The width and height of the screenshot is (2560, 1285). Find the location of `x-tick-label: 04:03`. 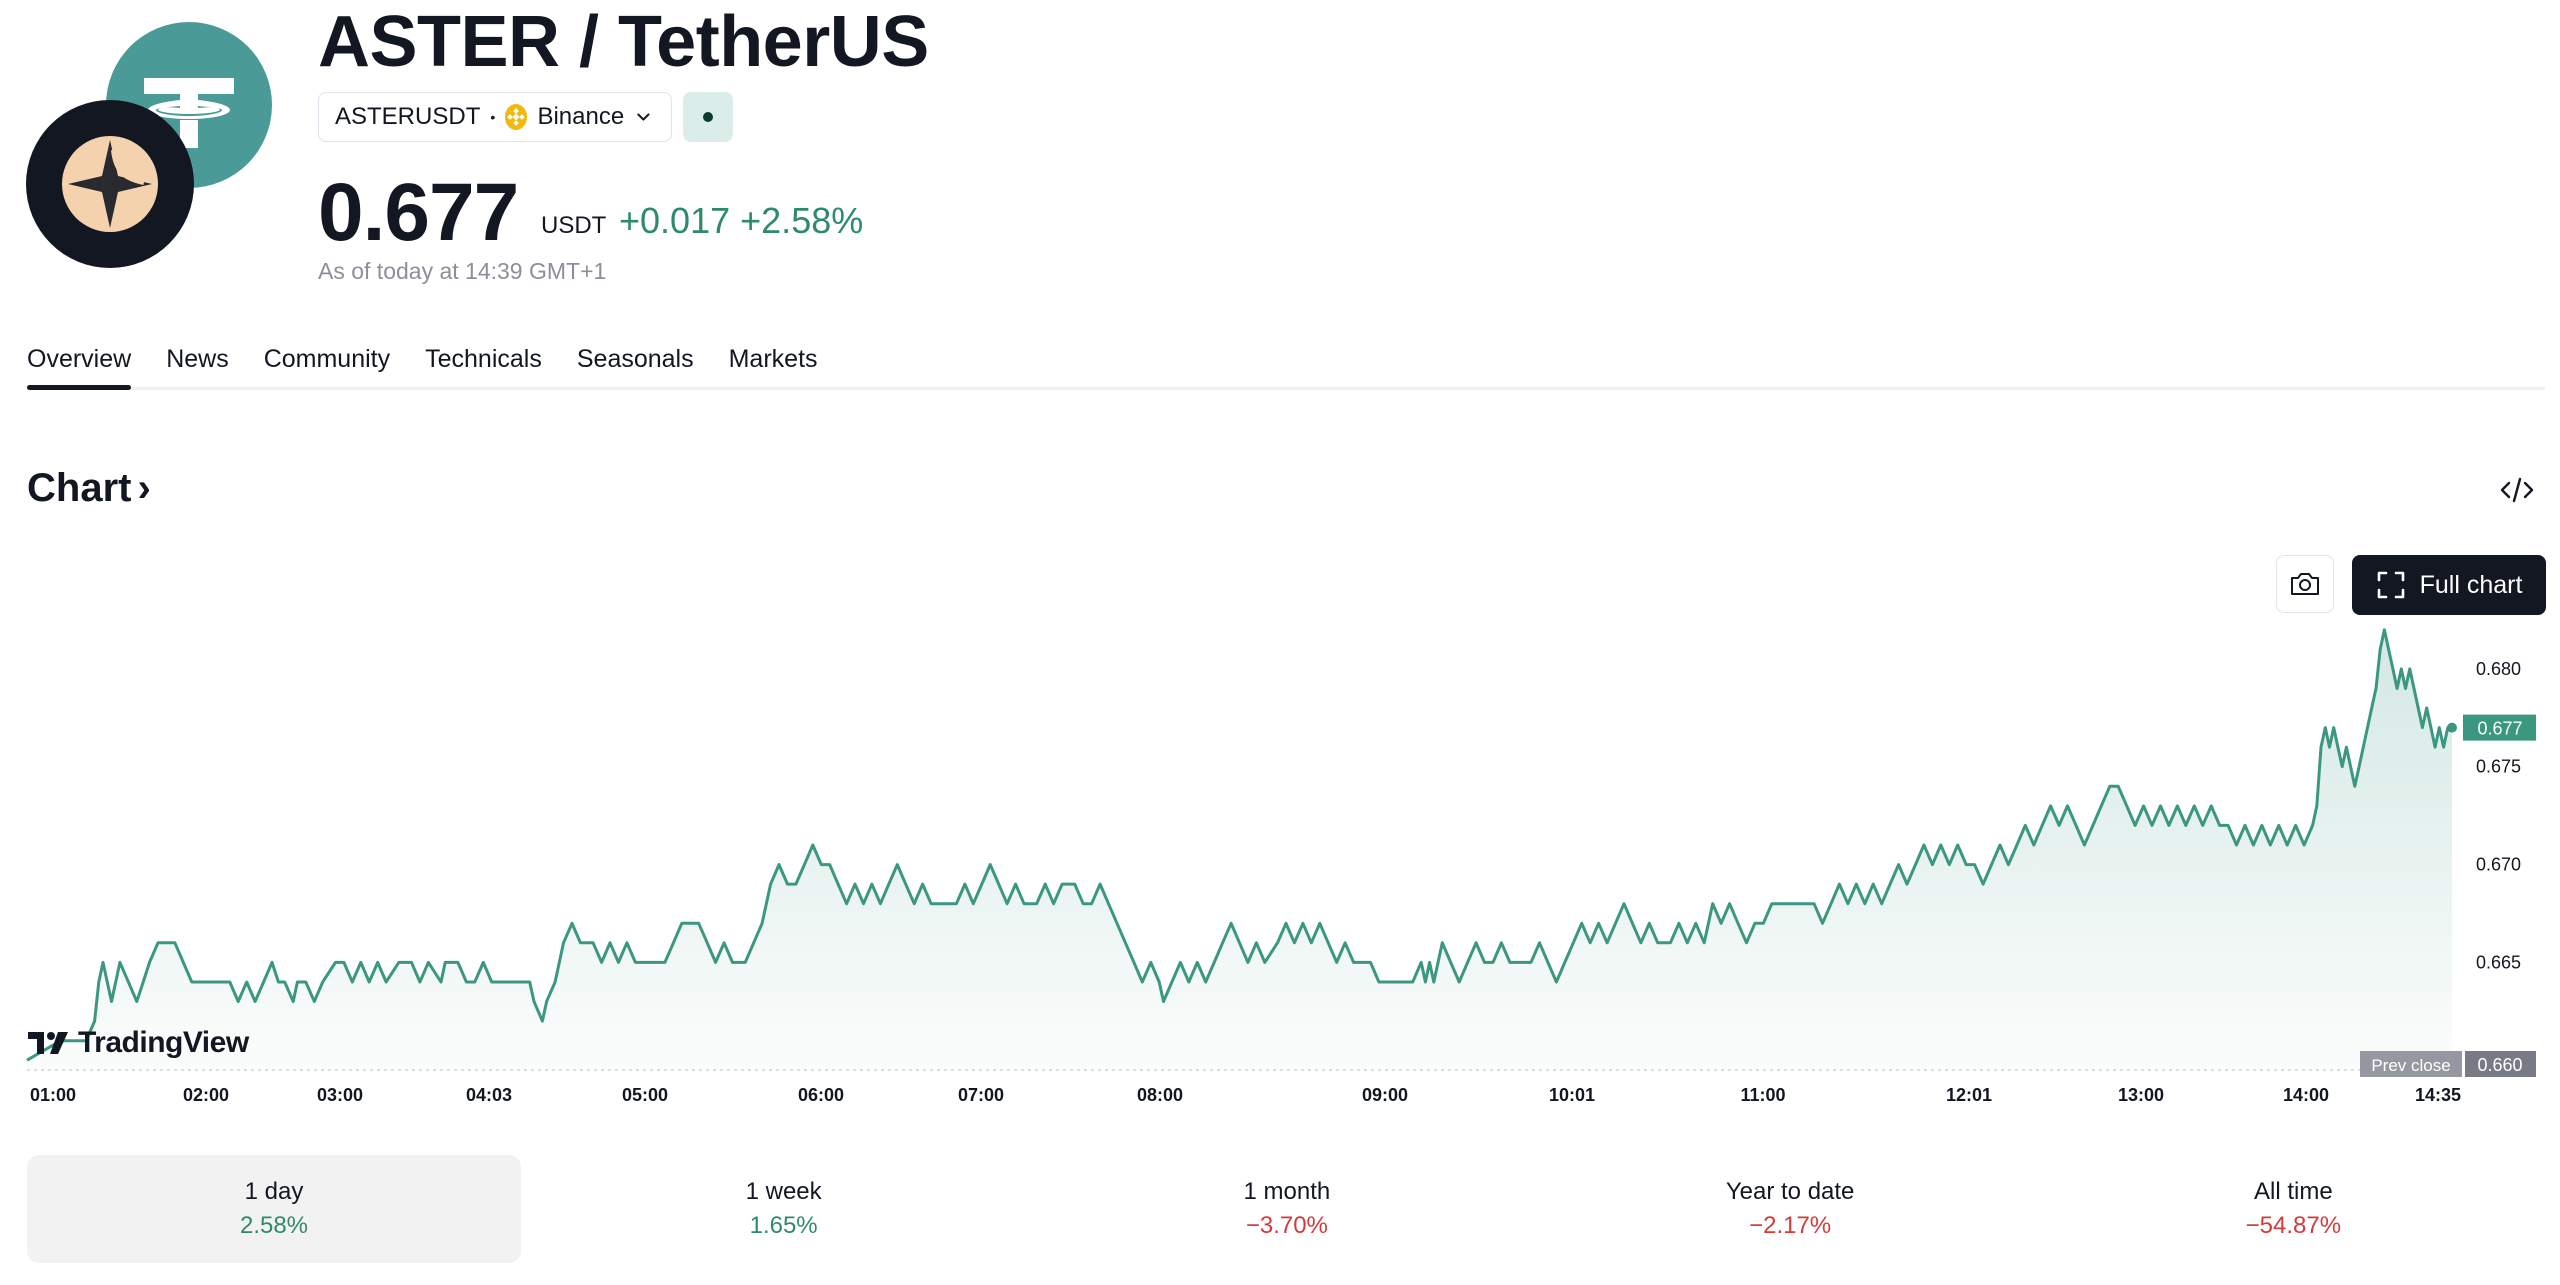

x-tick-label: 04:03 is located at coordinates (489, 1095).